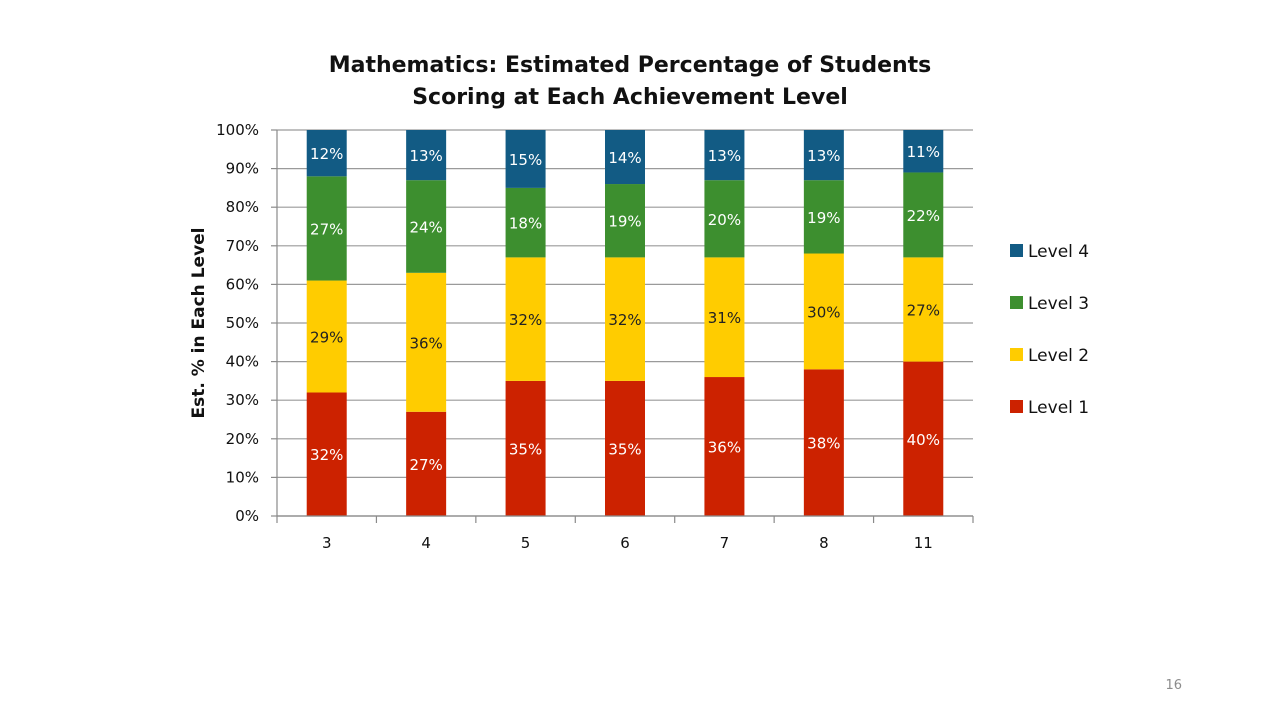 The height and width of the screenshot is (720, 1280). Describe the element at coordinates (923, 543) in the screenshot. I see `x-tick-label: 11` at that location.